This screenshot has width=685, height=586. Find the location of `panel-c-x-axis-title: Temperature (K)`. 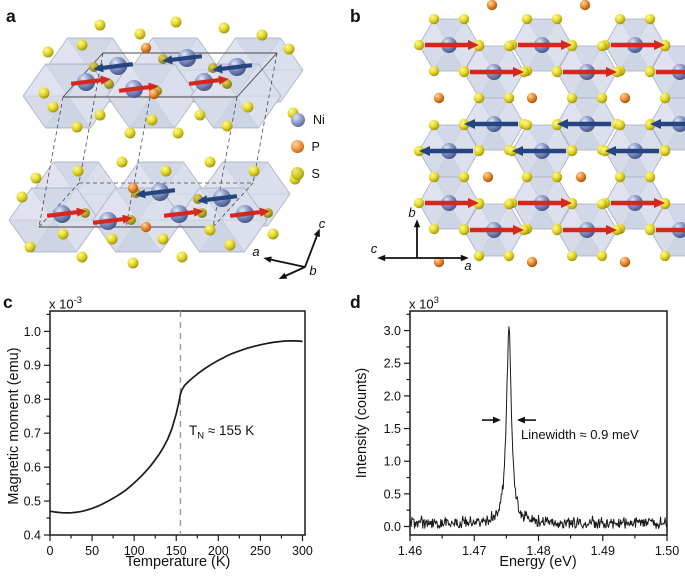

panel-c-x-axis-title: Temperature (K) is located at coordinates (178, 562).